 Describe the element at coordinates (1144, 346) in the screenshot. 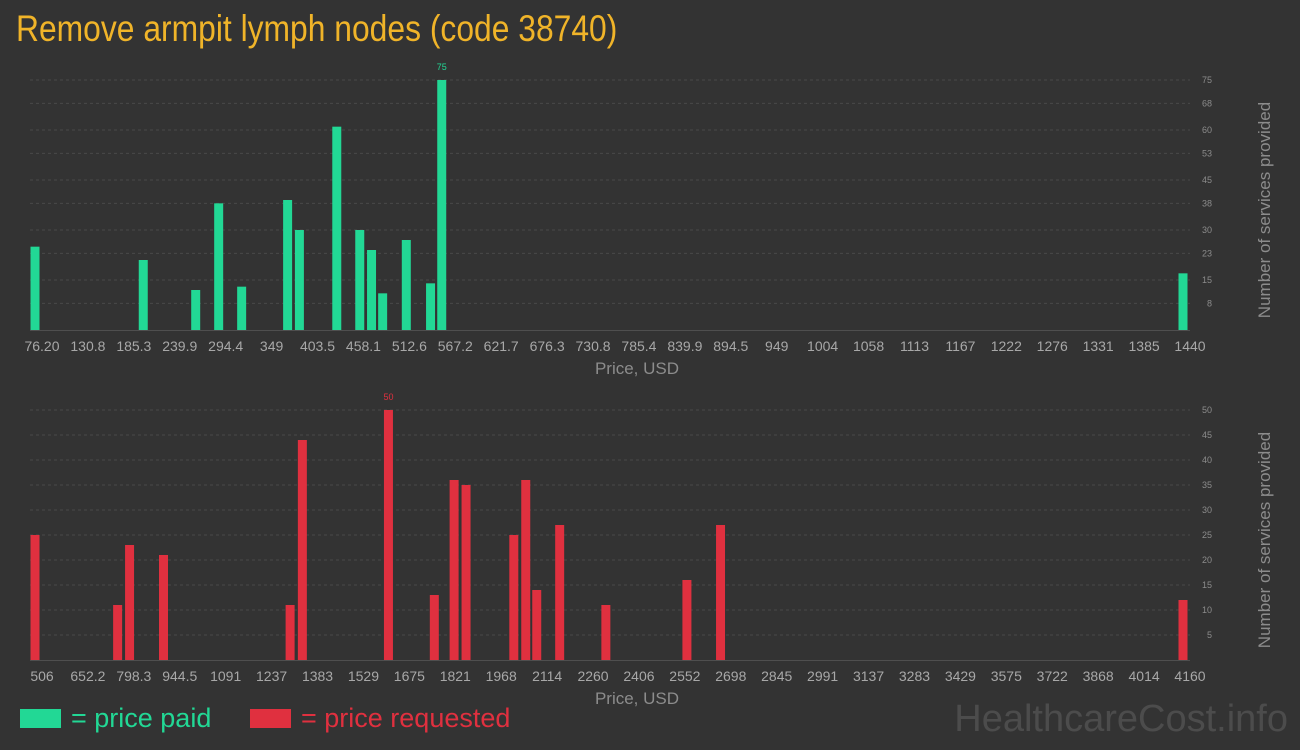

I see `x-tick-label: 1385` at that location.